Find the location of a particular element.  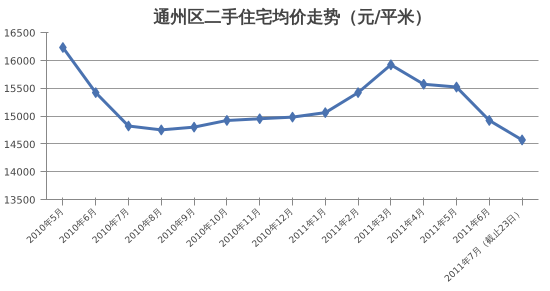

y-tick-label: 15500 is located at coordinates (20, 90).